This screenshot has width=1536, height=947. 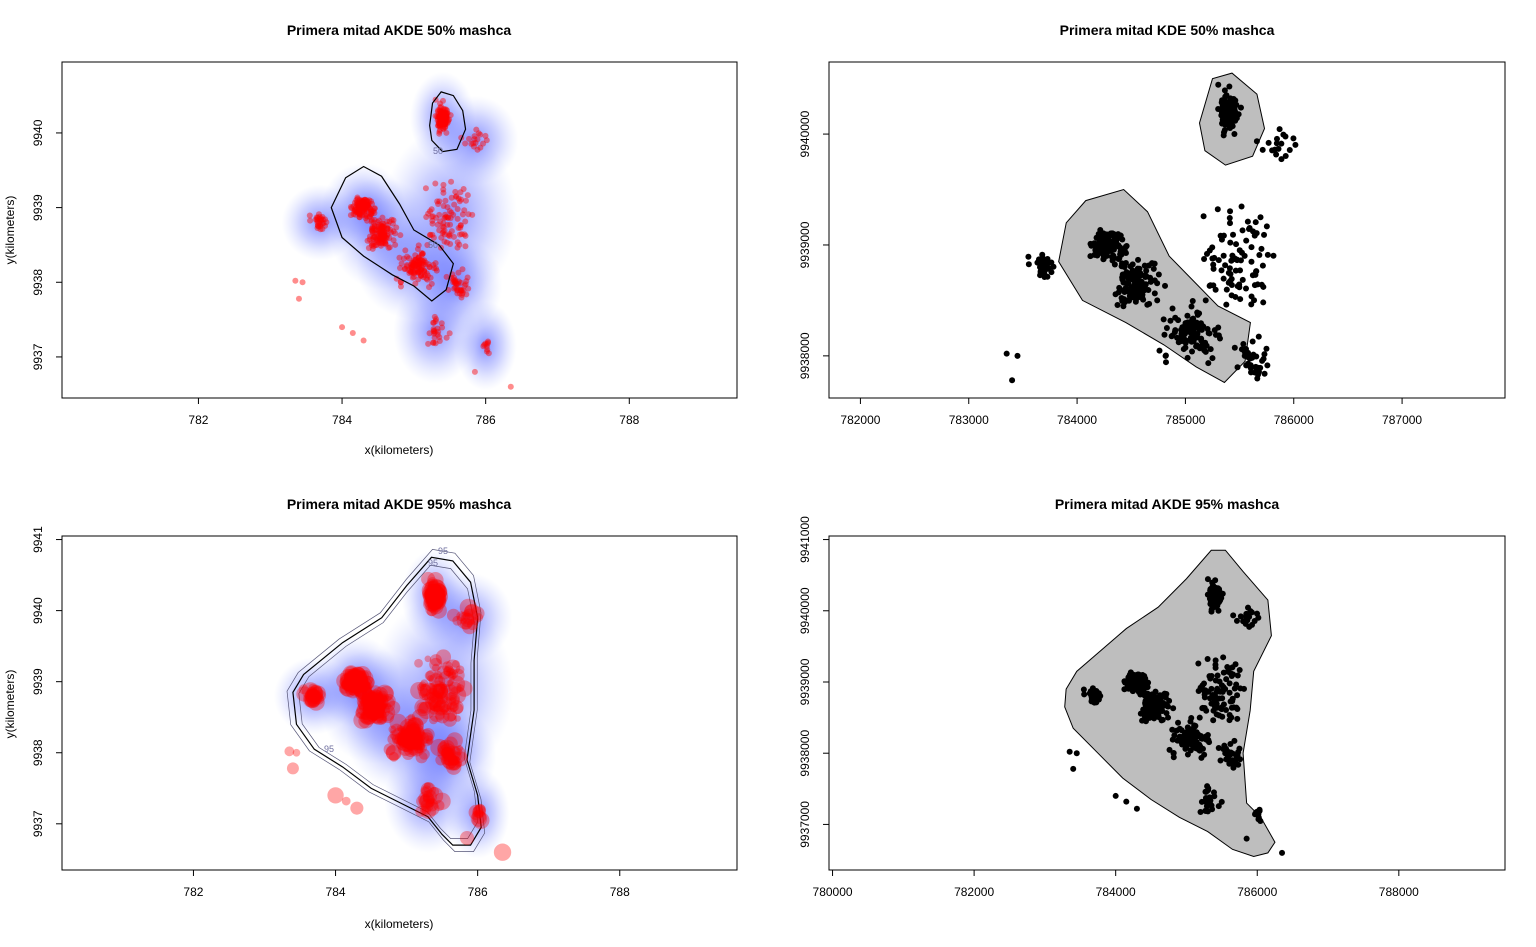 What do you see at coordinates (1154, 286) in the screenshot?
I see `kde-polygon` at bounding box center [1154, 286].